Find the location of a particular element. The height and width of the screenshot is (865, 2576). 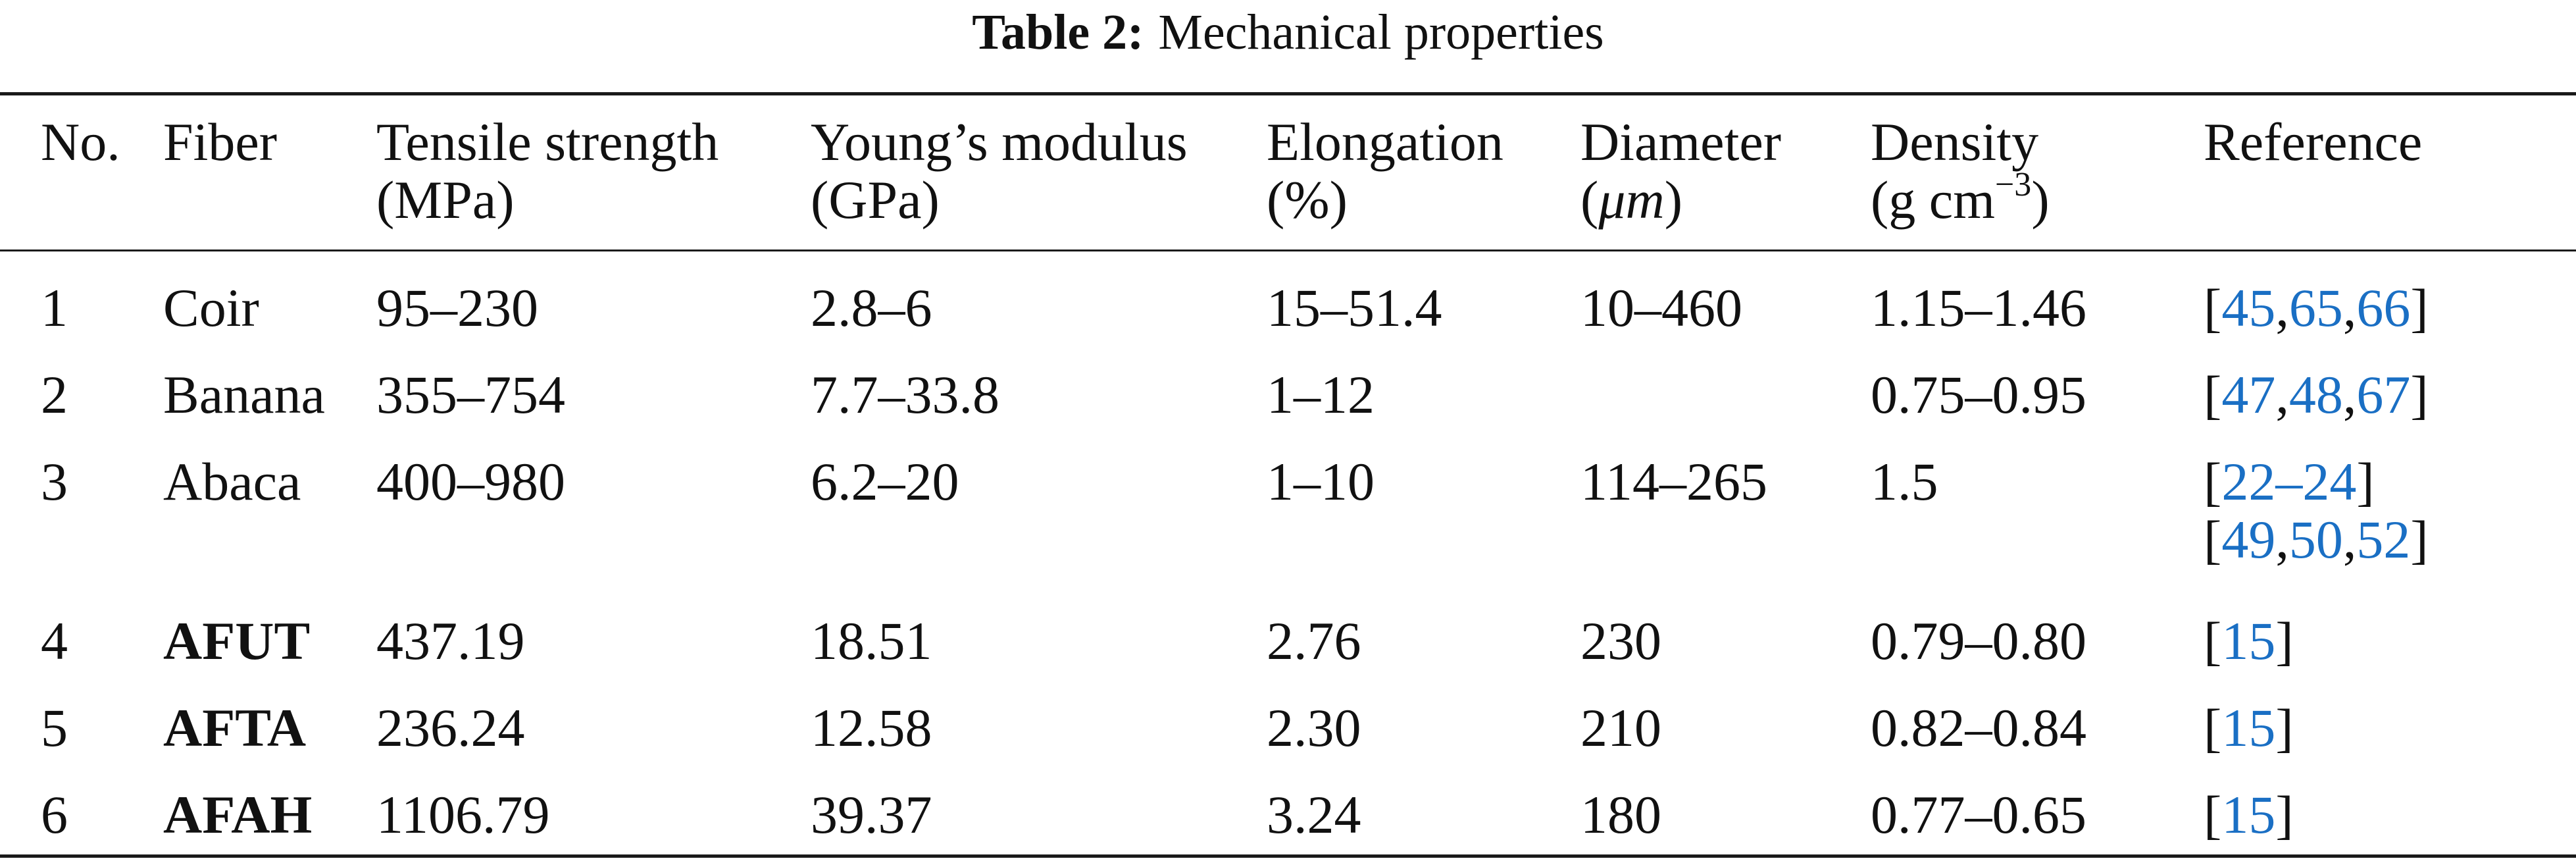

reference-link: 48 is located at coordinates (2315, 395).